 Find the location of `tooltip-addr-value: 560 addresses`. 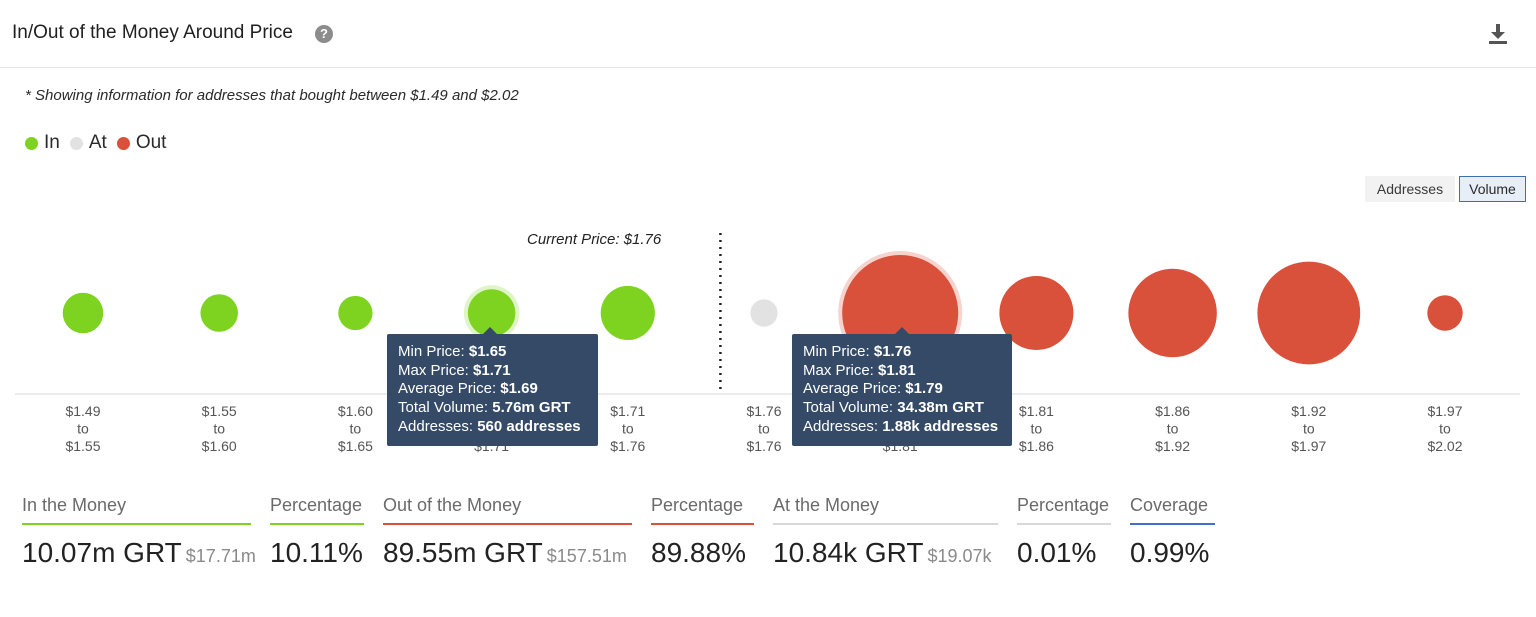

tooltip-addr-value: 560 addresses is located at coordinates (529, 426).